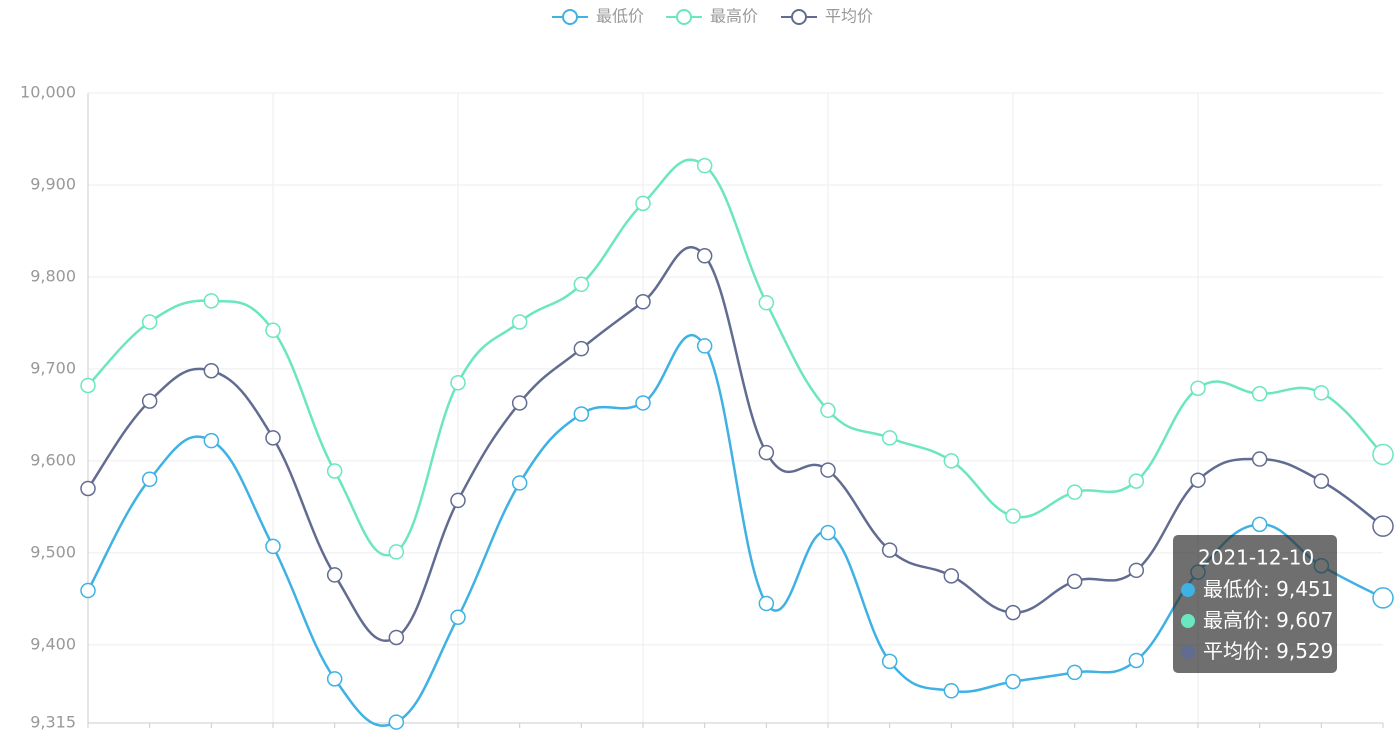  What do you see at coordinates (53, 275) in the screenshot?
I see `y-tick-label: 9,800` at bounding box center [53, 275].